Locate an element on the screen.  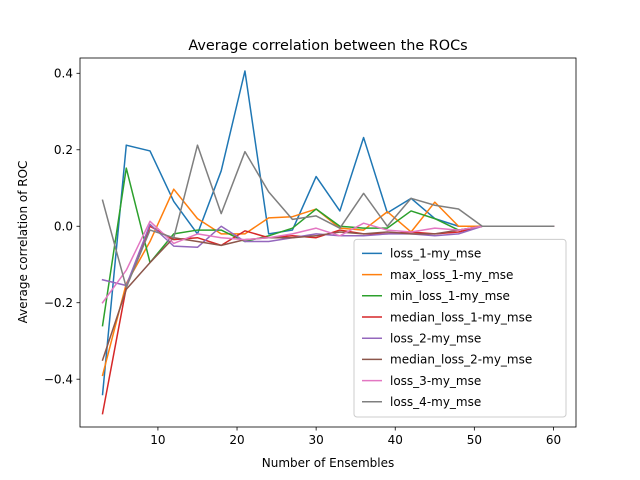
y-tick-label: 0.0 is located at coordinates (63, 227).